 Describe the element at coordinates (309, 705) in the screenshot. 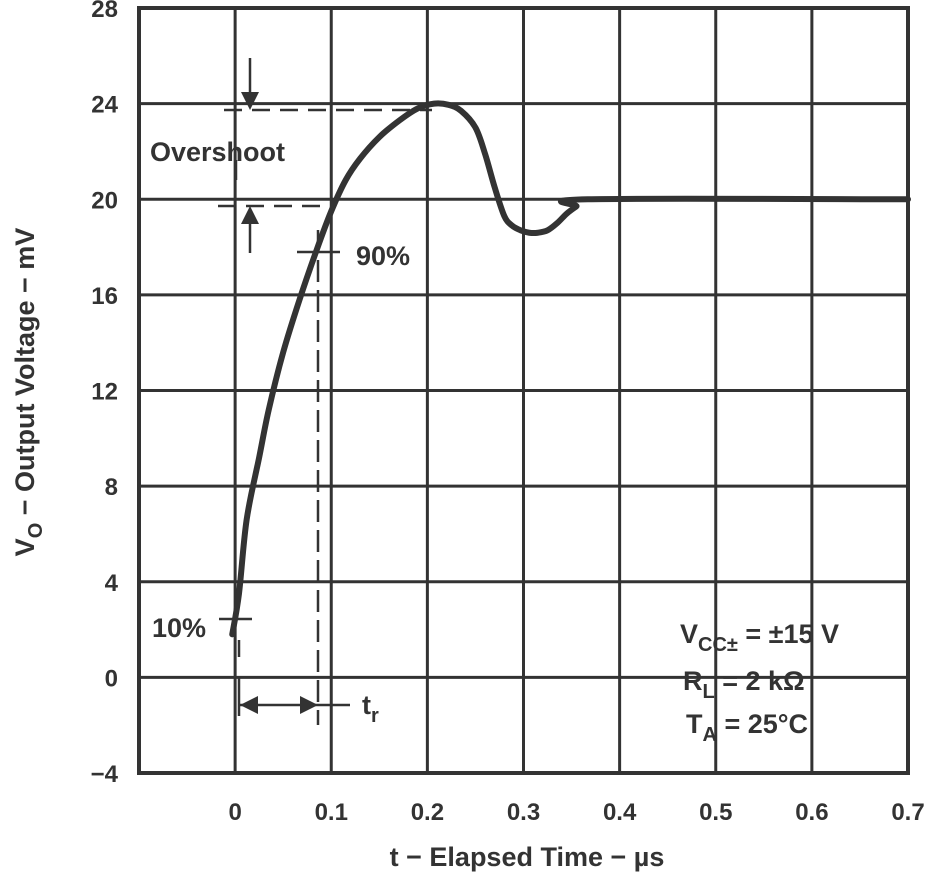

I see `tr-right-arrow-icon` at that location.